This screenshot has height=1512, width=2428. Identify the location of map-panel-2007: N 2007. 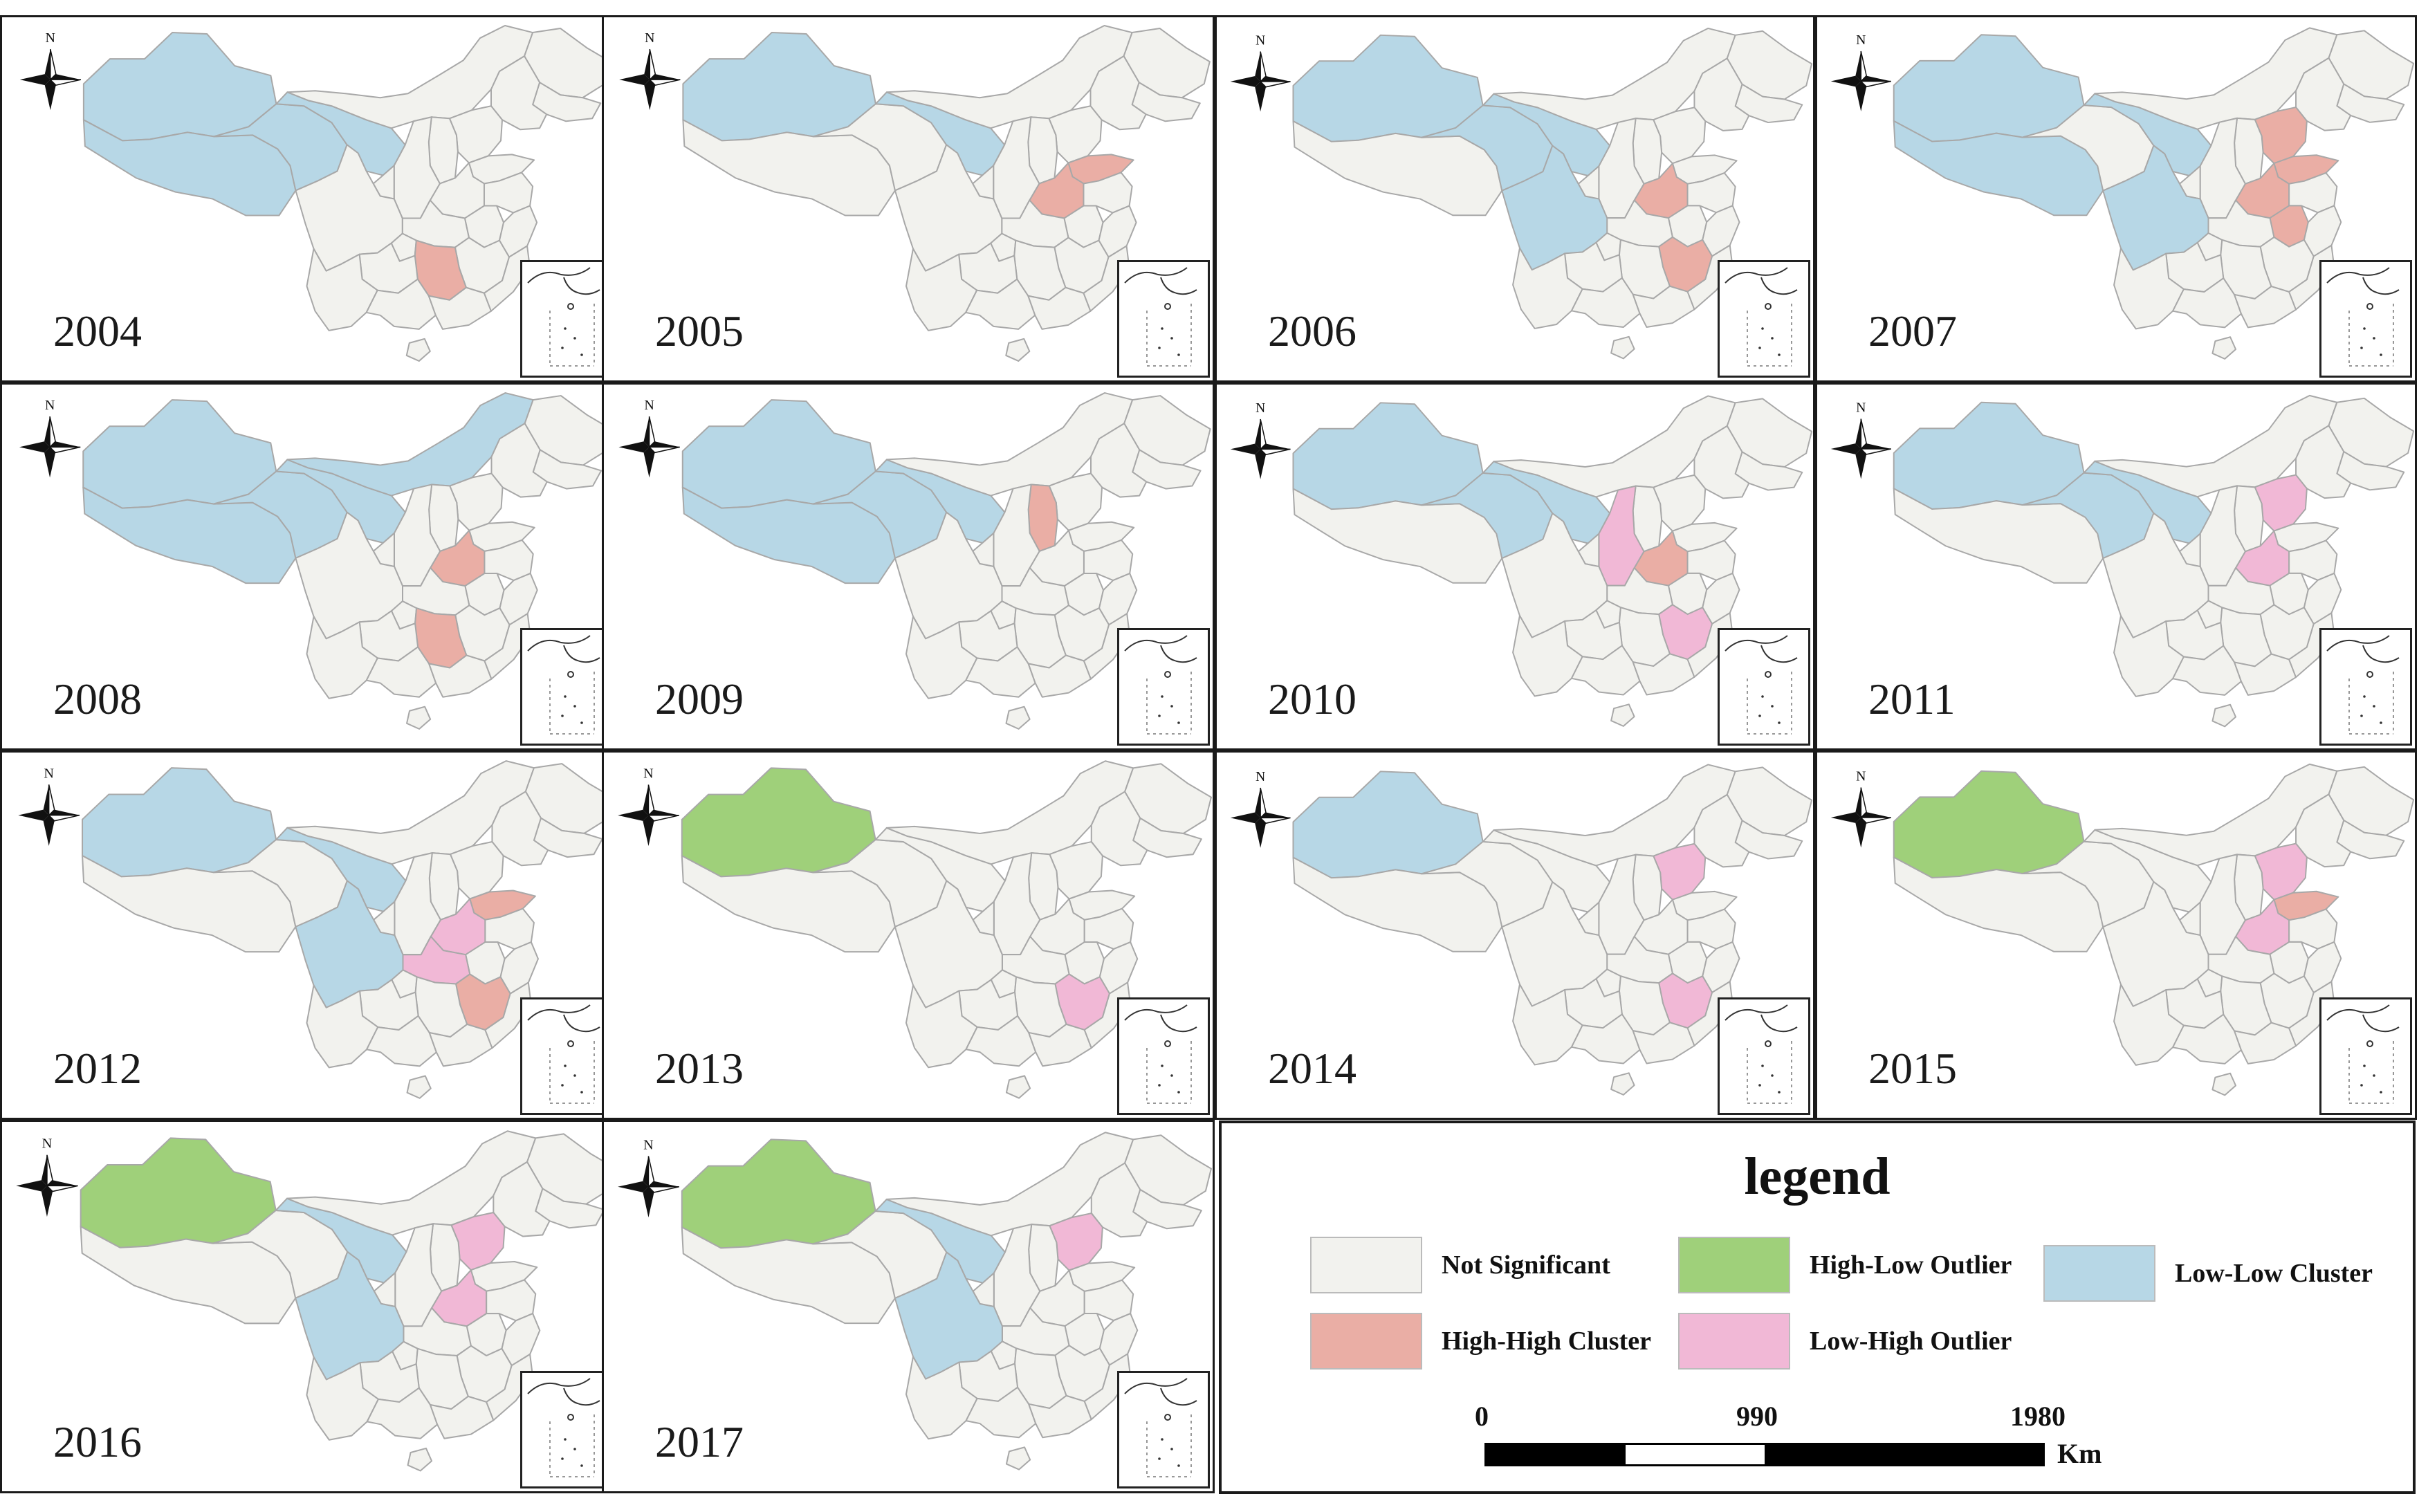
(2116, 198).